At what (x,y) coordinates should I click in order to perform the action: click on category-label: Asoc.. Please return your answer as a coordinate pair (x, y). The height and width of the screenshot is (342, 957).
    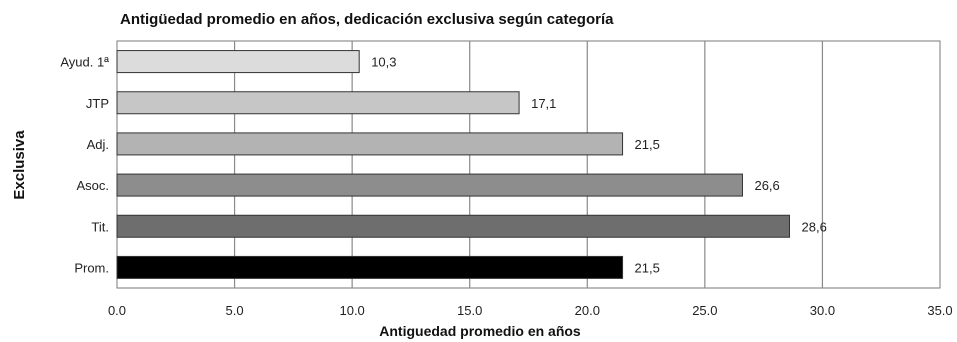
    Looking at the image, I should click on (92, 185).